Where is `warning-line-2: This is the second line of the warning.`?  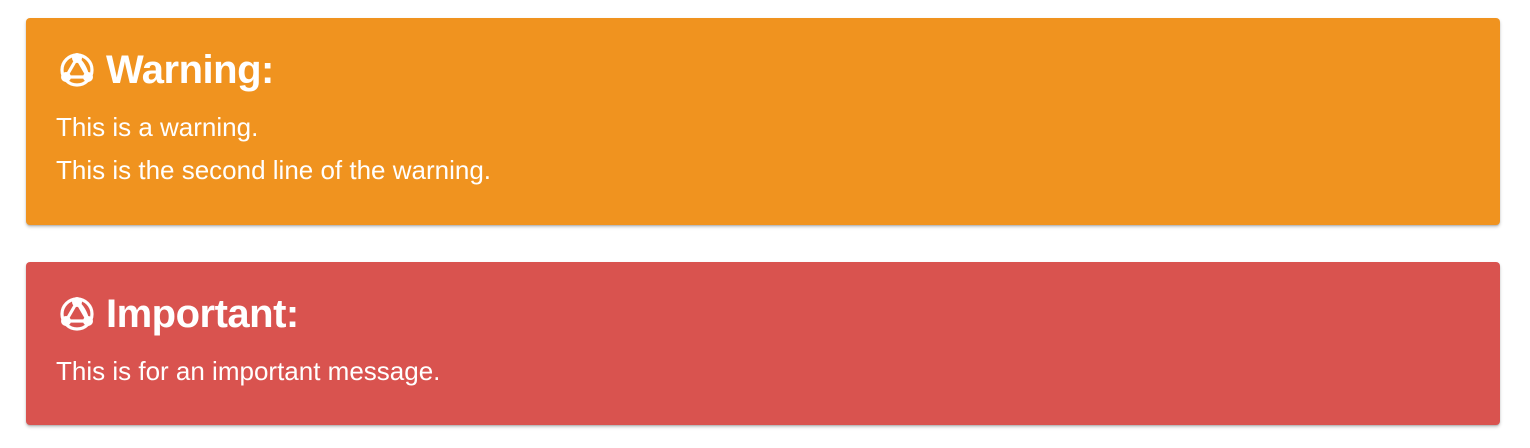 warning-line-2: This is the second line of the warning. is located at coordinates (274, 170).